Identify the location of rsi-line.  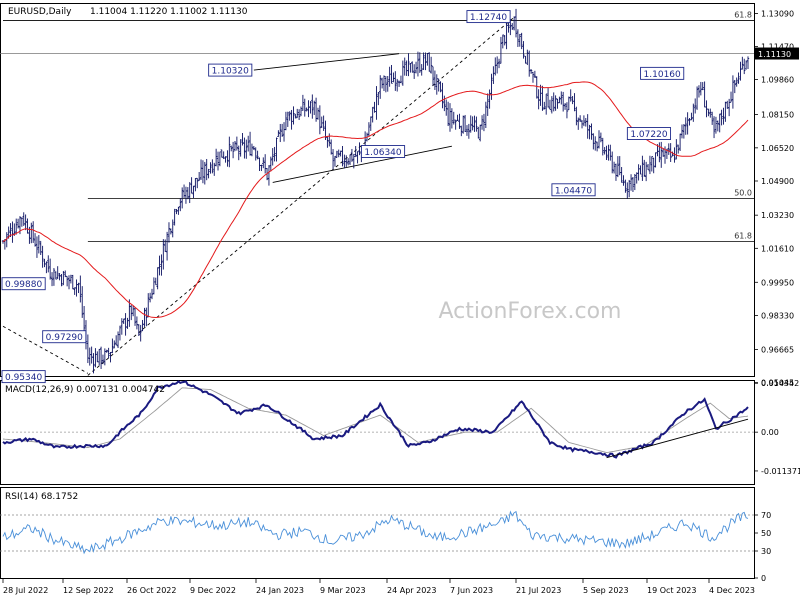
(375, 532).